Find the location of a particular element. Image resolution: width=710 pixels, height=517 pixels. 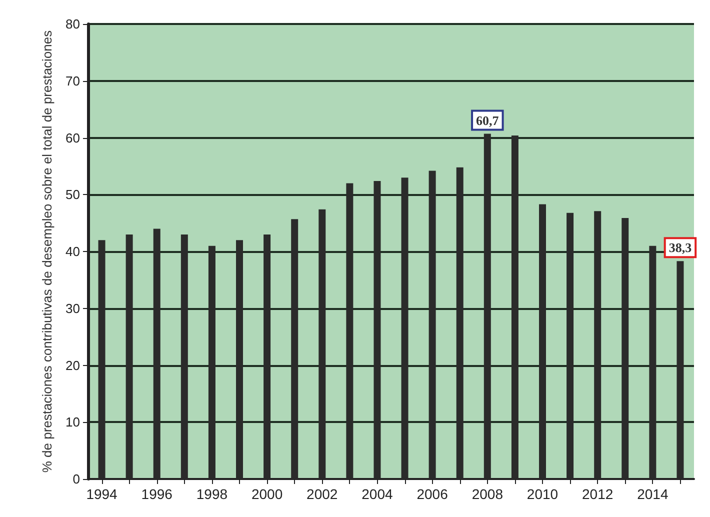

x-tick-label: 2002 is located at coordinates (322, 494).